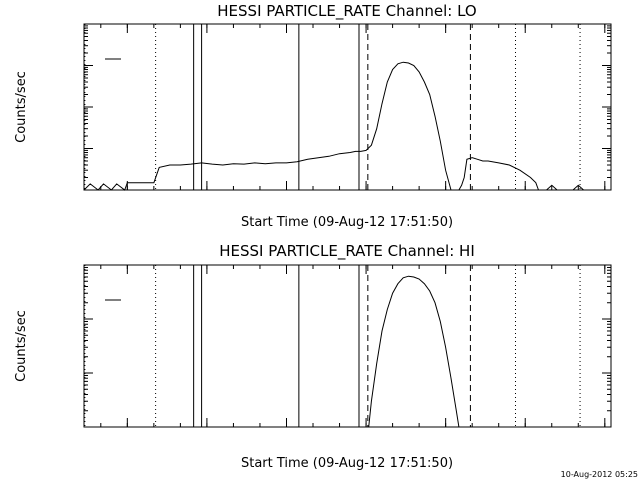  Describe the element at coordinates (21, 346) in the screenshot. I see `hi-y-axis-label: Counts/sec` at that location.